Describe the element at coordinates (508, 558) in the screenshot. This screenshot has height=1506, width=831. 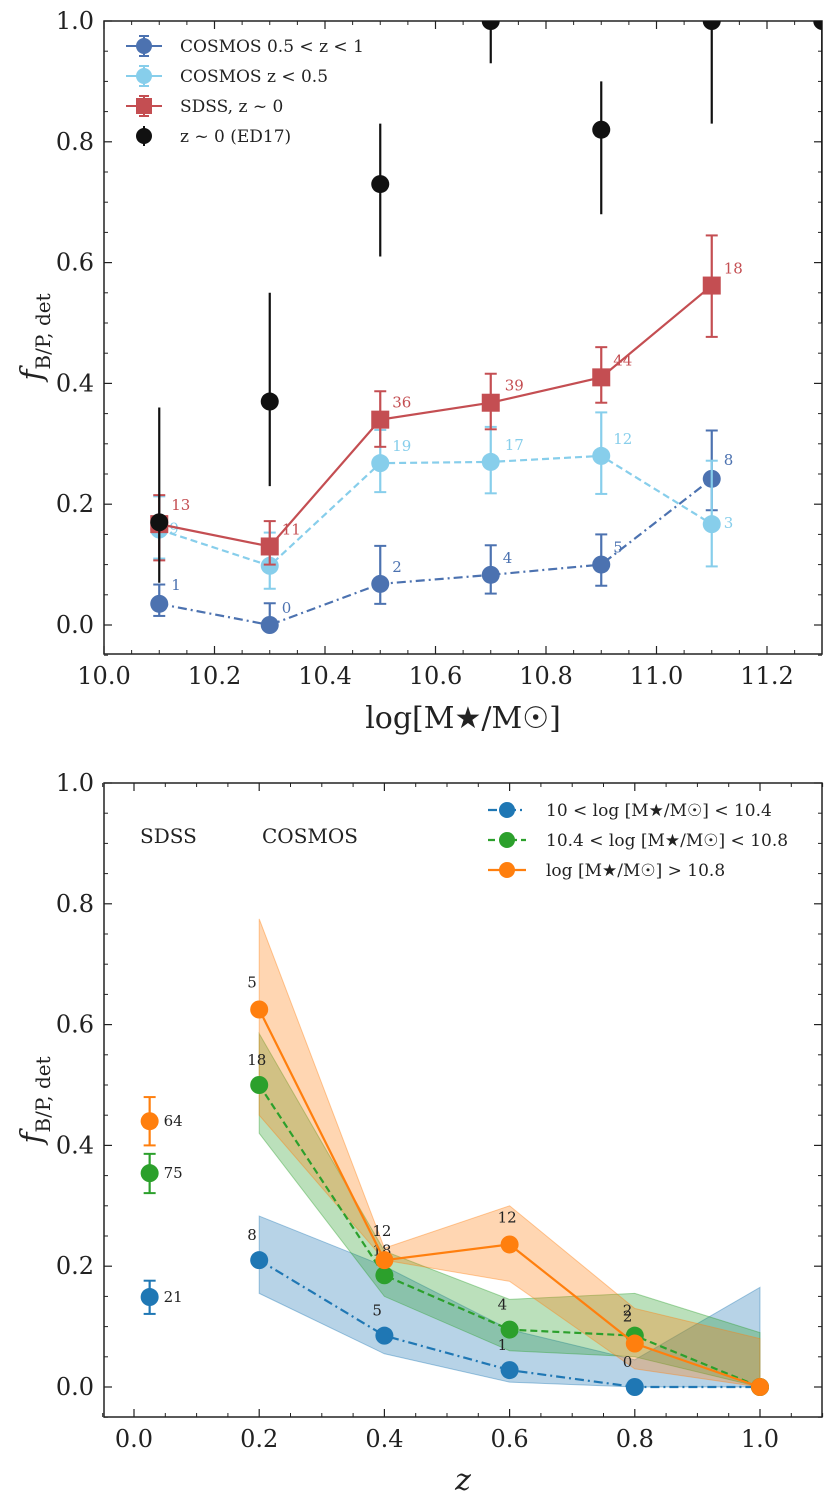
I see `top-cosmos-0-5-z-1-count-label: 4` at that location.